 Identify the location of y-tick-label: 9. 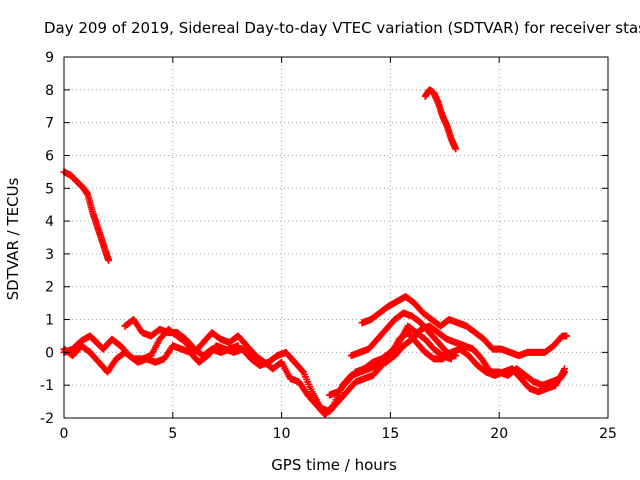
(49, 58).